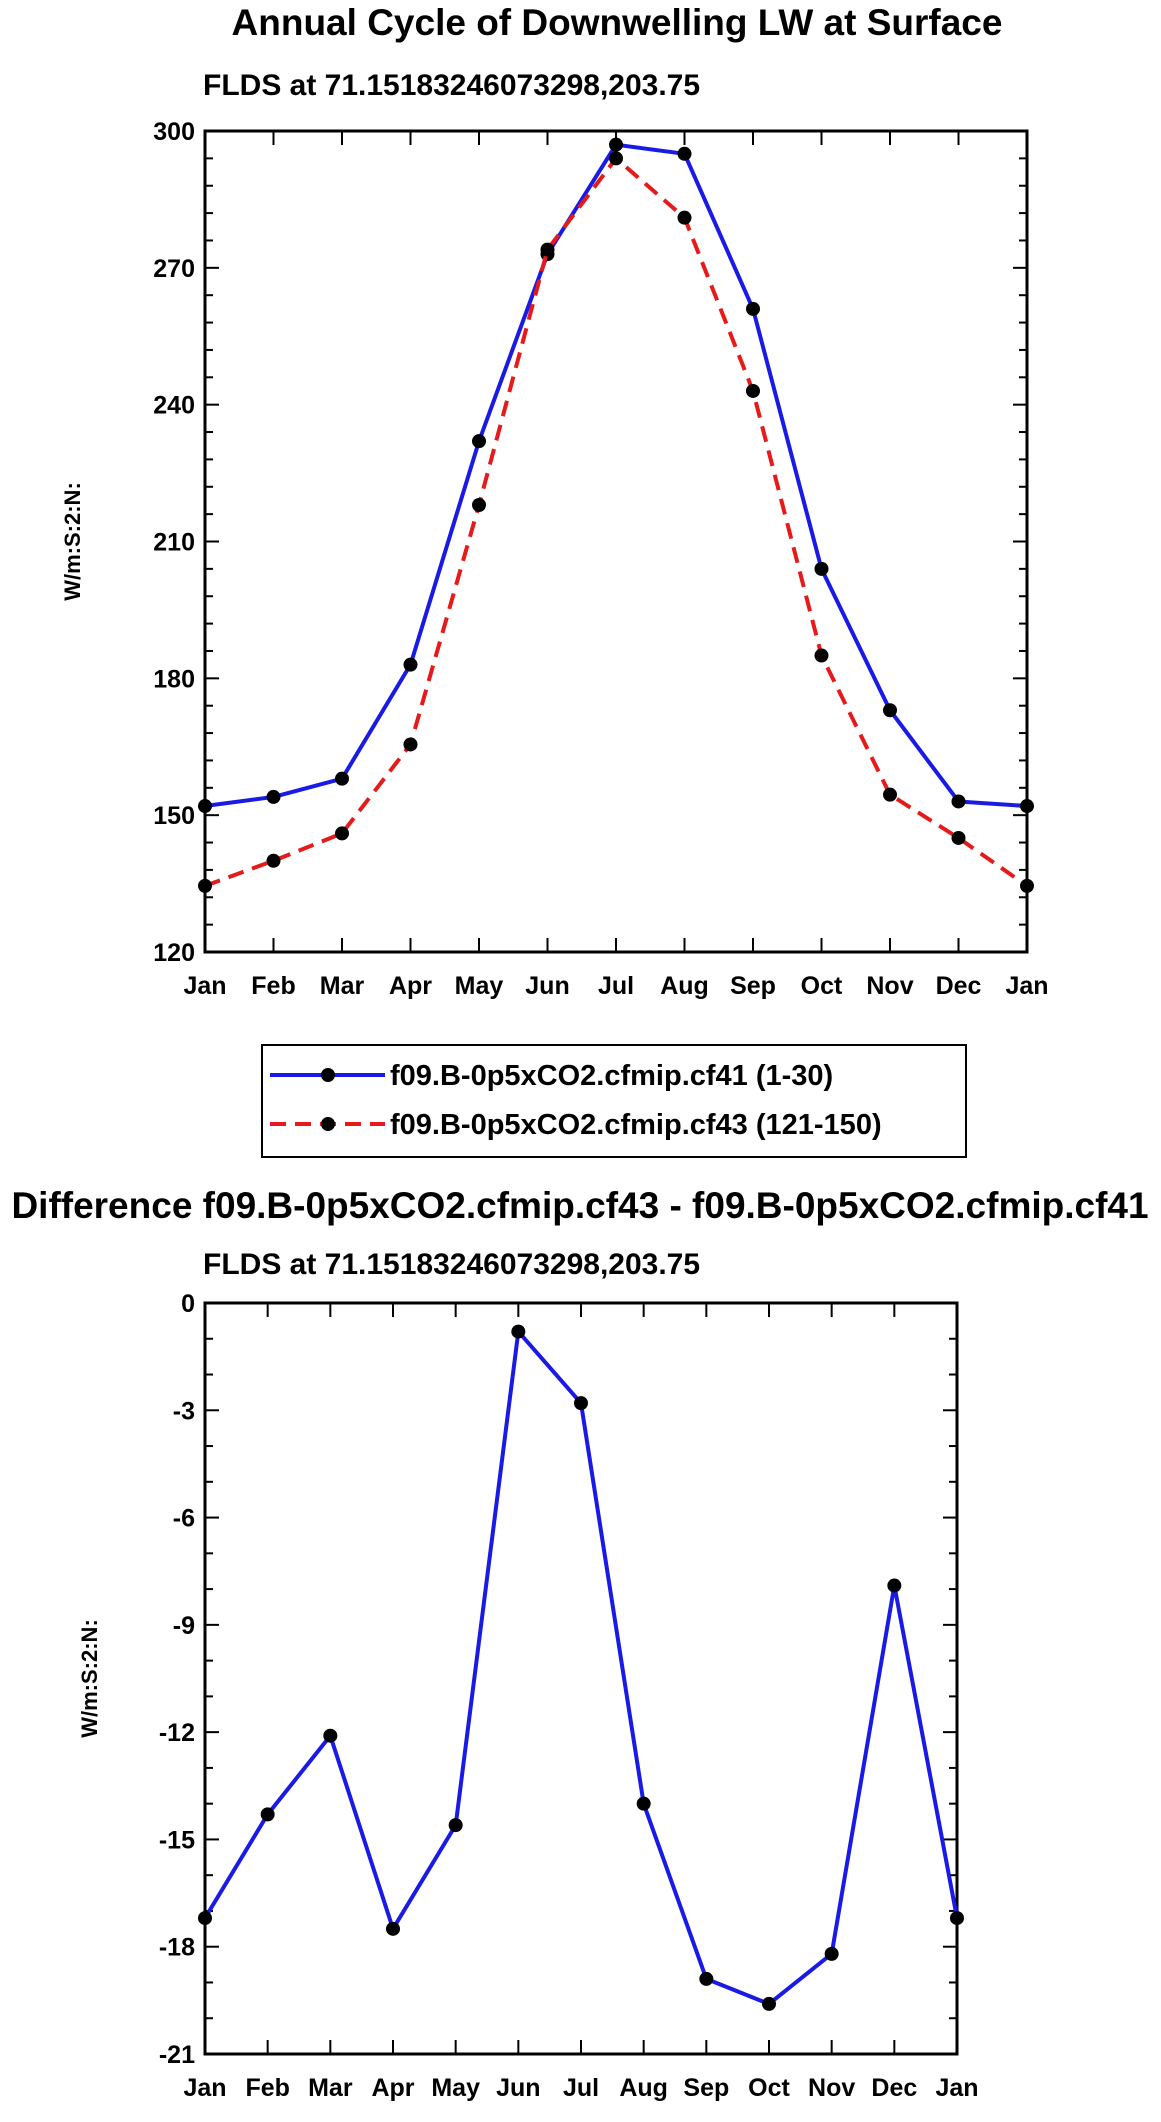 Image resolution: width=1161 pixels, height=2122 pixels. What do you see at coordinates (328, 1075) in the screenshot?
I see `legend-series-1-marker` at bounding box center [328, 1075].